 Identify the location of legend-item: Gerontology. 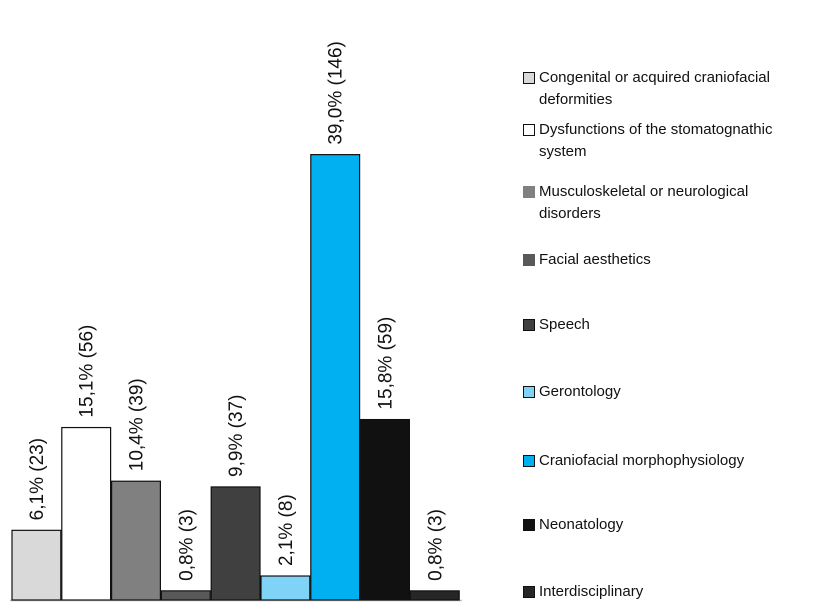
(668, 392).